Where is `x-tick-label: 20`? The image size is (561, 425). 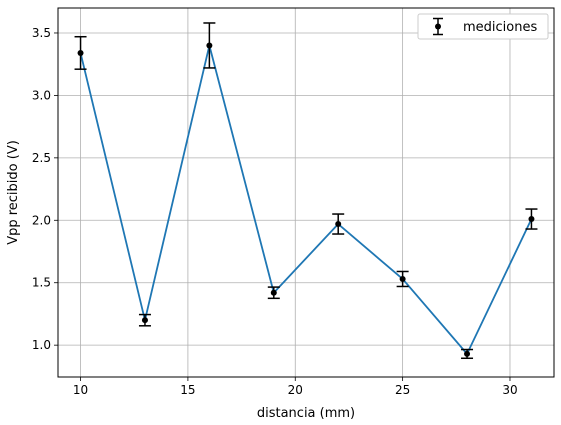 x-tick-label: 20 is located at coordinates (295, 390).